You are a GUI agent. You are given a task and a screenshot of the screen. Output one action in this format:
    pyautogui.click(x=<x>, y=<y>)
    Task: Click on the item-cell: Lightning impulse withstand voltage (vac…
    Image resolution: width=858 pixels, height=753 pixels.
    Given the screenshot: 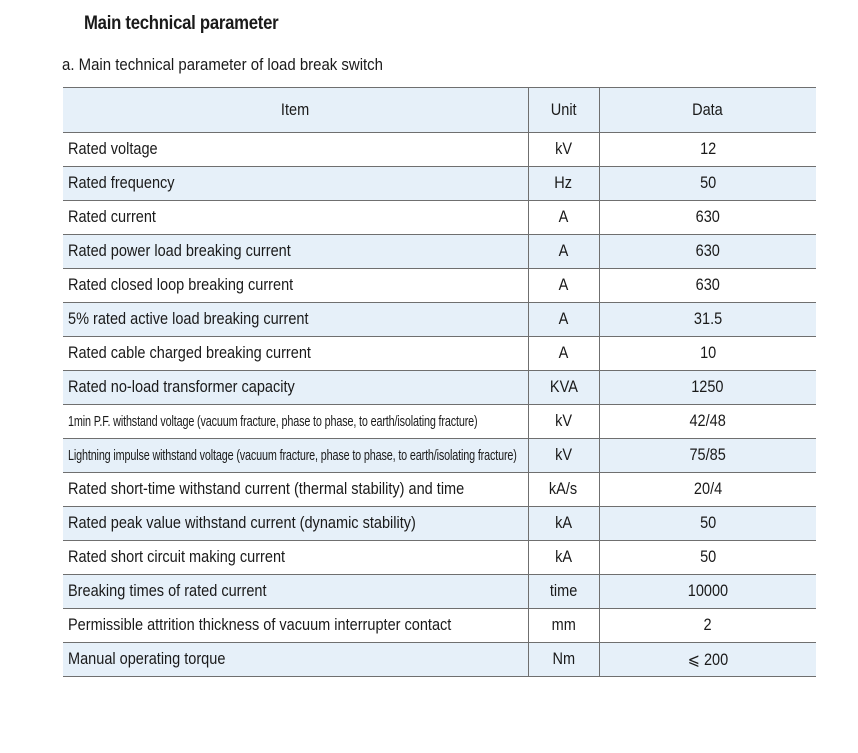 What is the action you would take?
    pyautogui.click(x=296, y=455)
    